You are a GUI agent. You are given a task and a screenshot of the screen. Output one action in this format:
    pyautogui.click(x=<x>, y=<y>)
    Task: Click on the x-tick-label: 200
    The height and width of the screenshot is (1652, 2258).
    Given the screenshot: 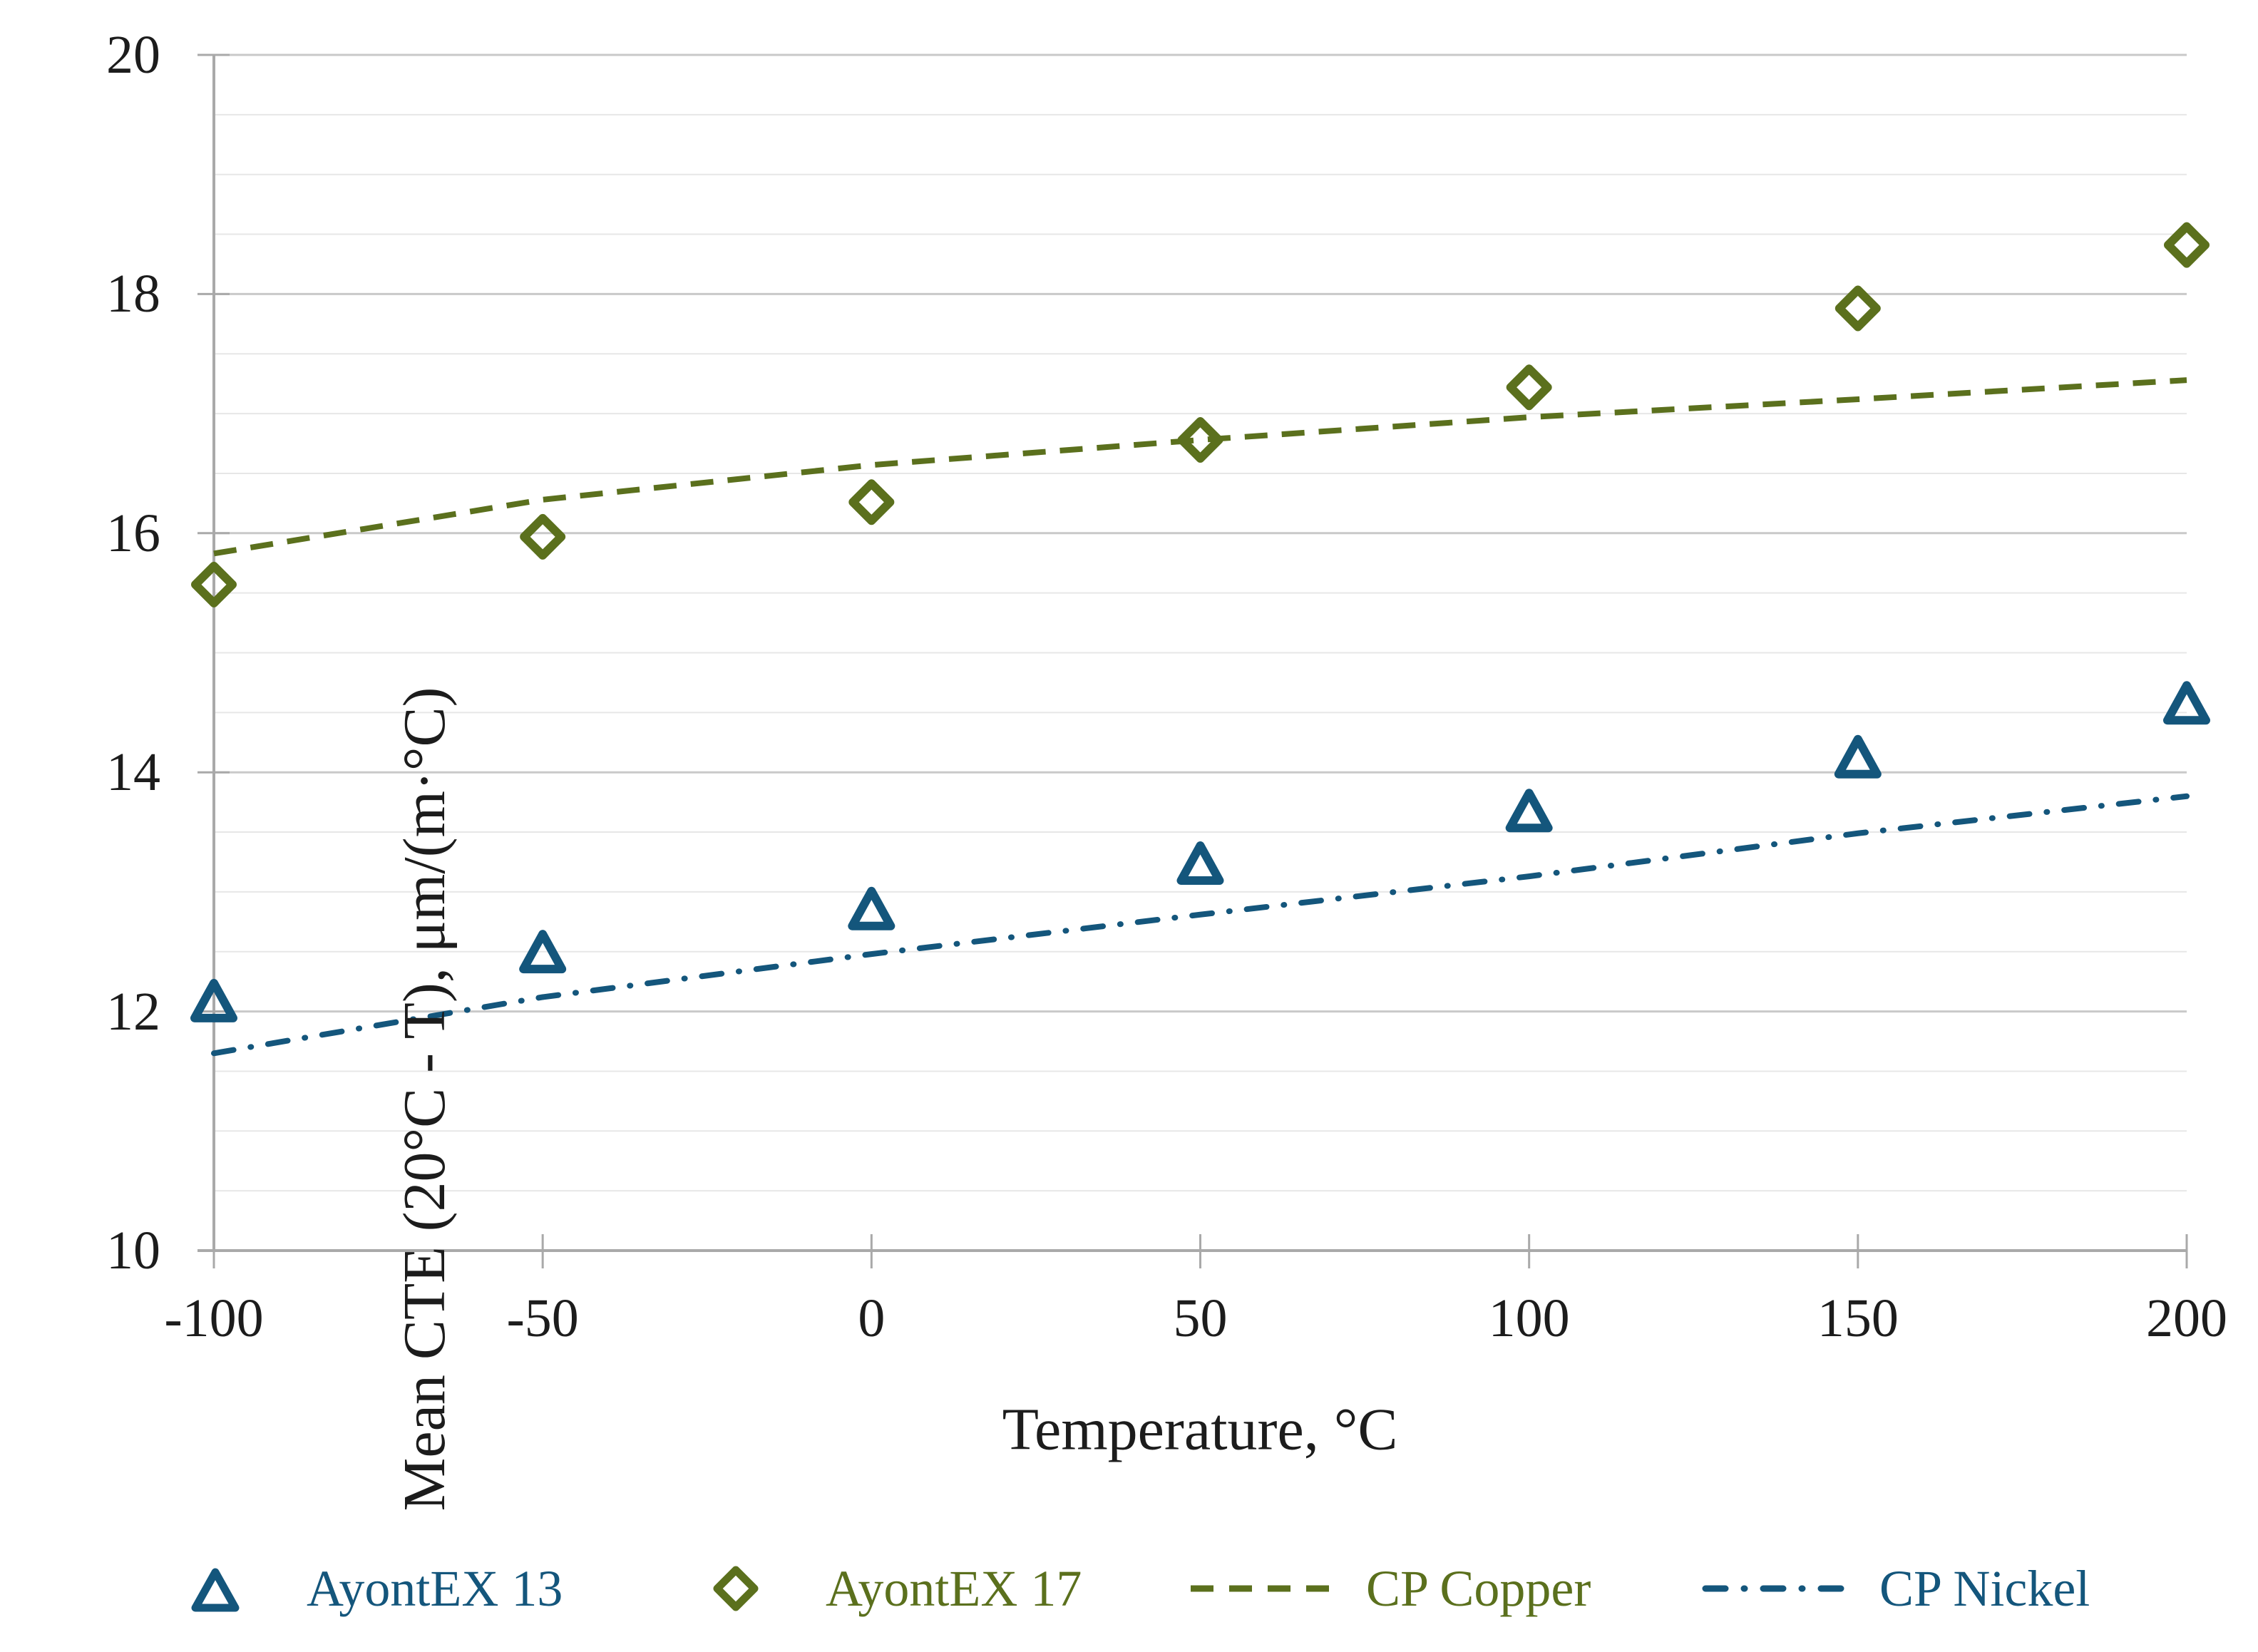 What is the action you would take?
    pyautogui.click(x=2186, y=1318)
    